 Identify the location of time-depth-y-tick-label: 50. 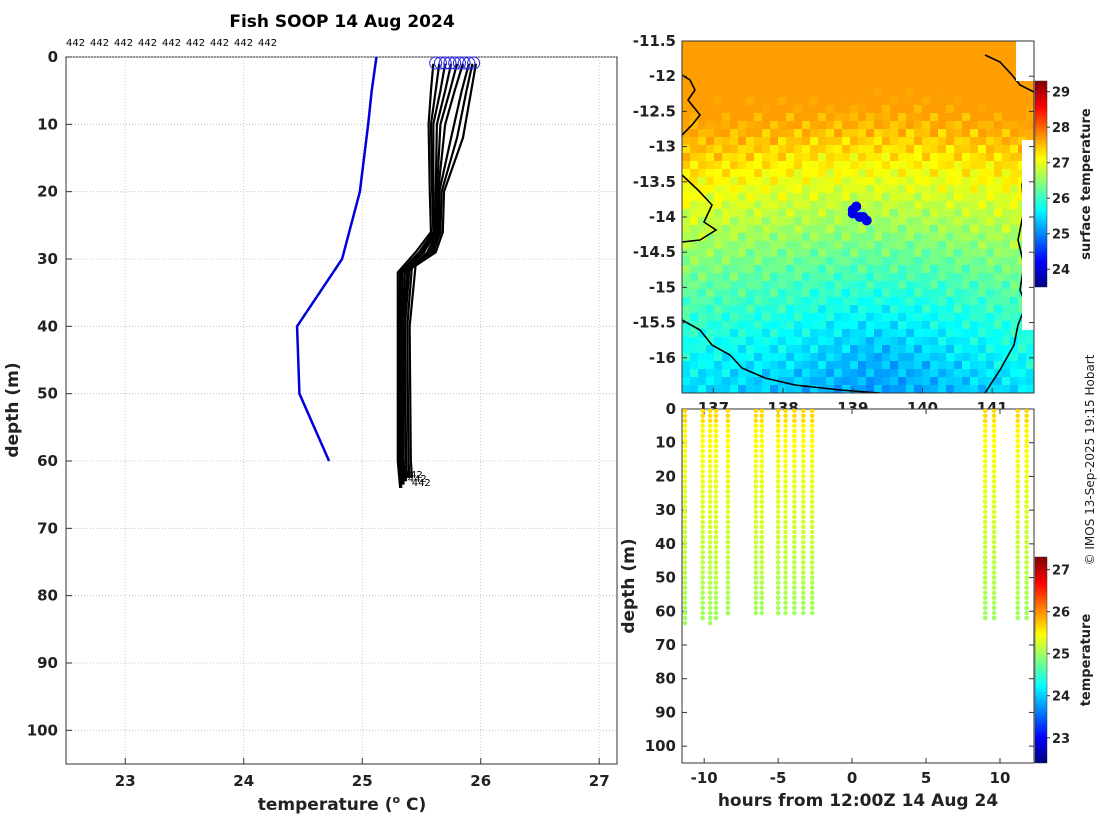
(665, 578).